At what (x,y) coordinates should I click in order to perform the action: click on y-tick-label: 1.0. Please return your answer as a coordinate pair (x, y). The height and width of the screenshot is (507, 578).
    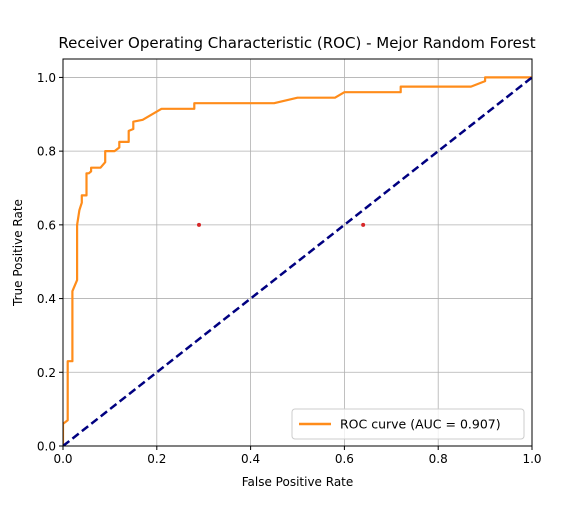
    Looking at the image, I should click on (46, 78).